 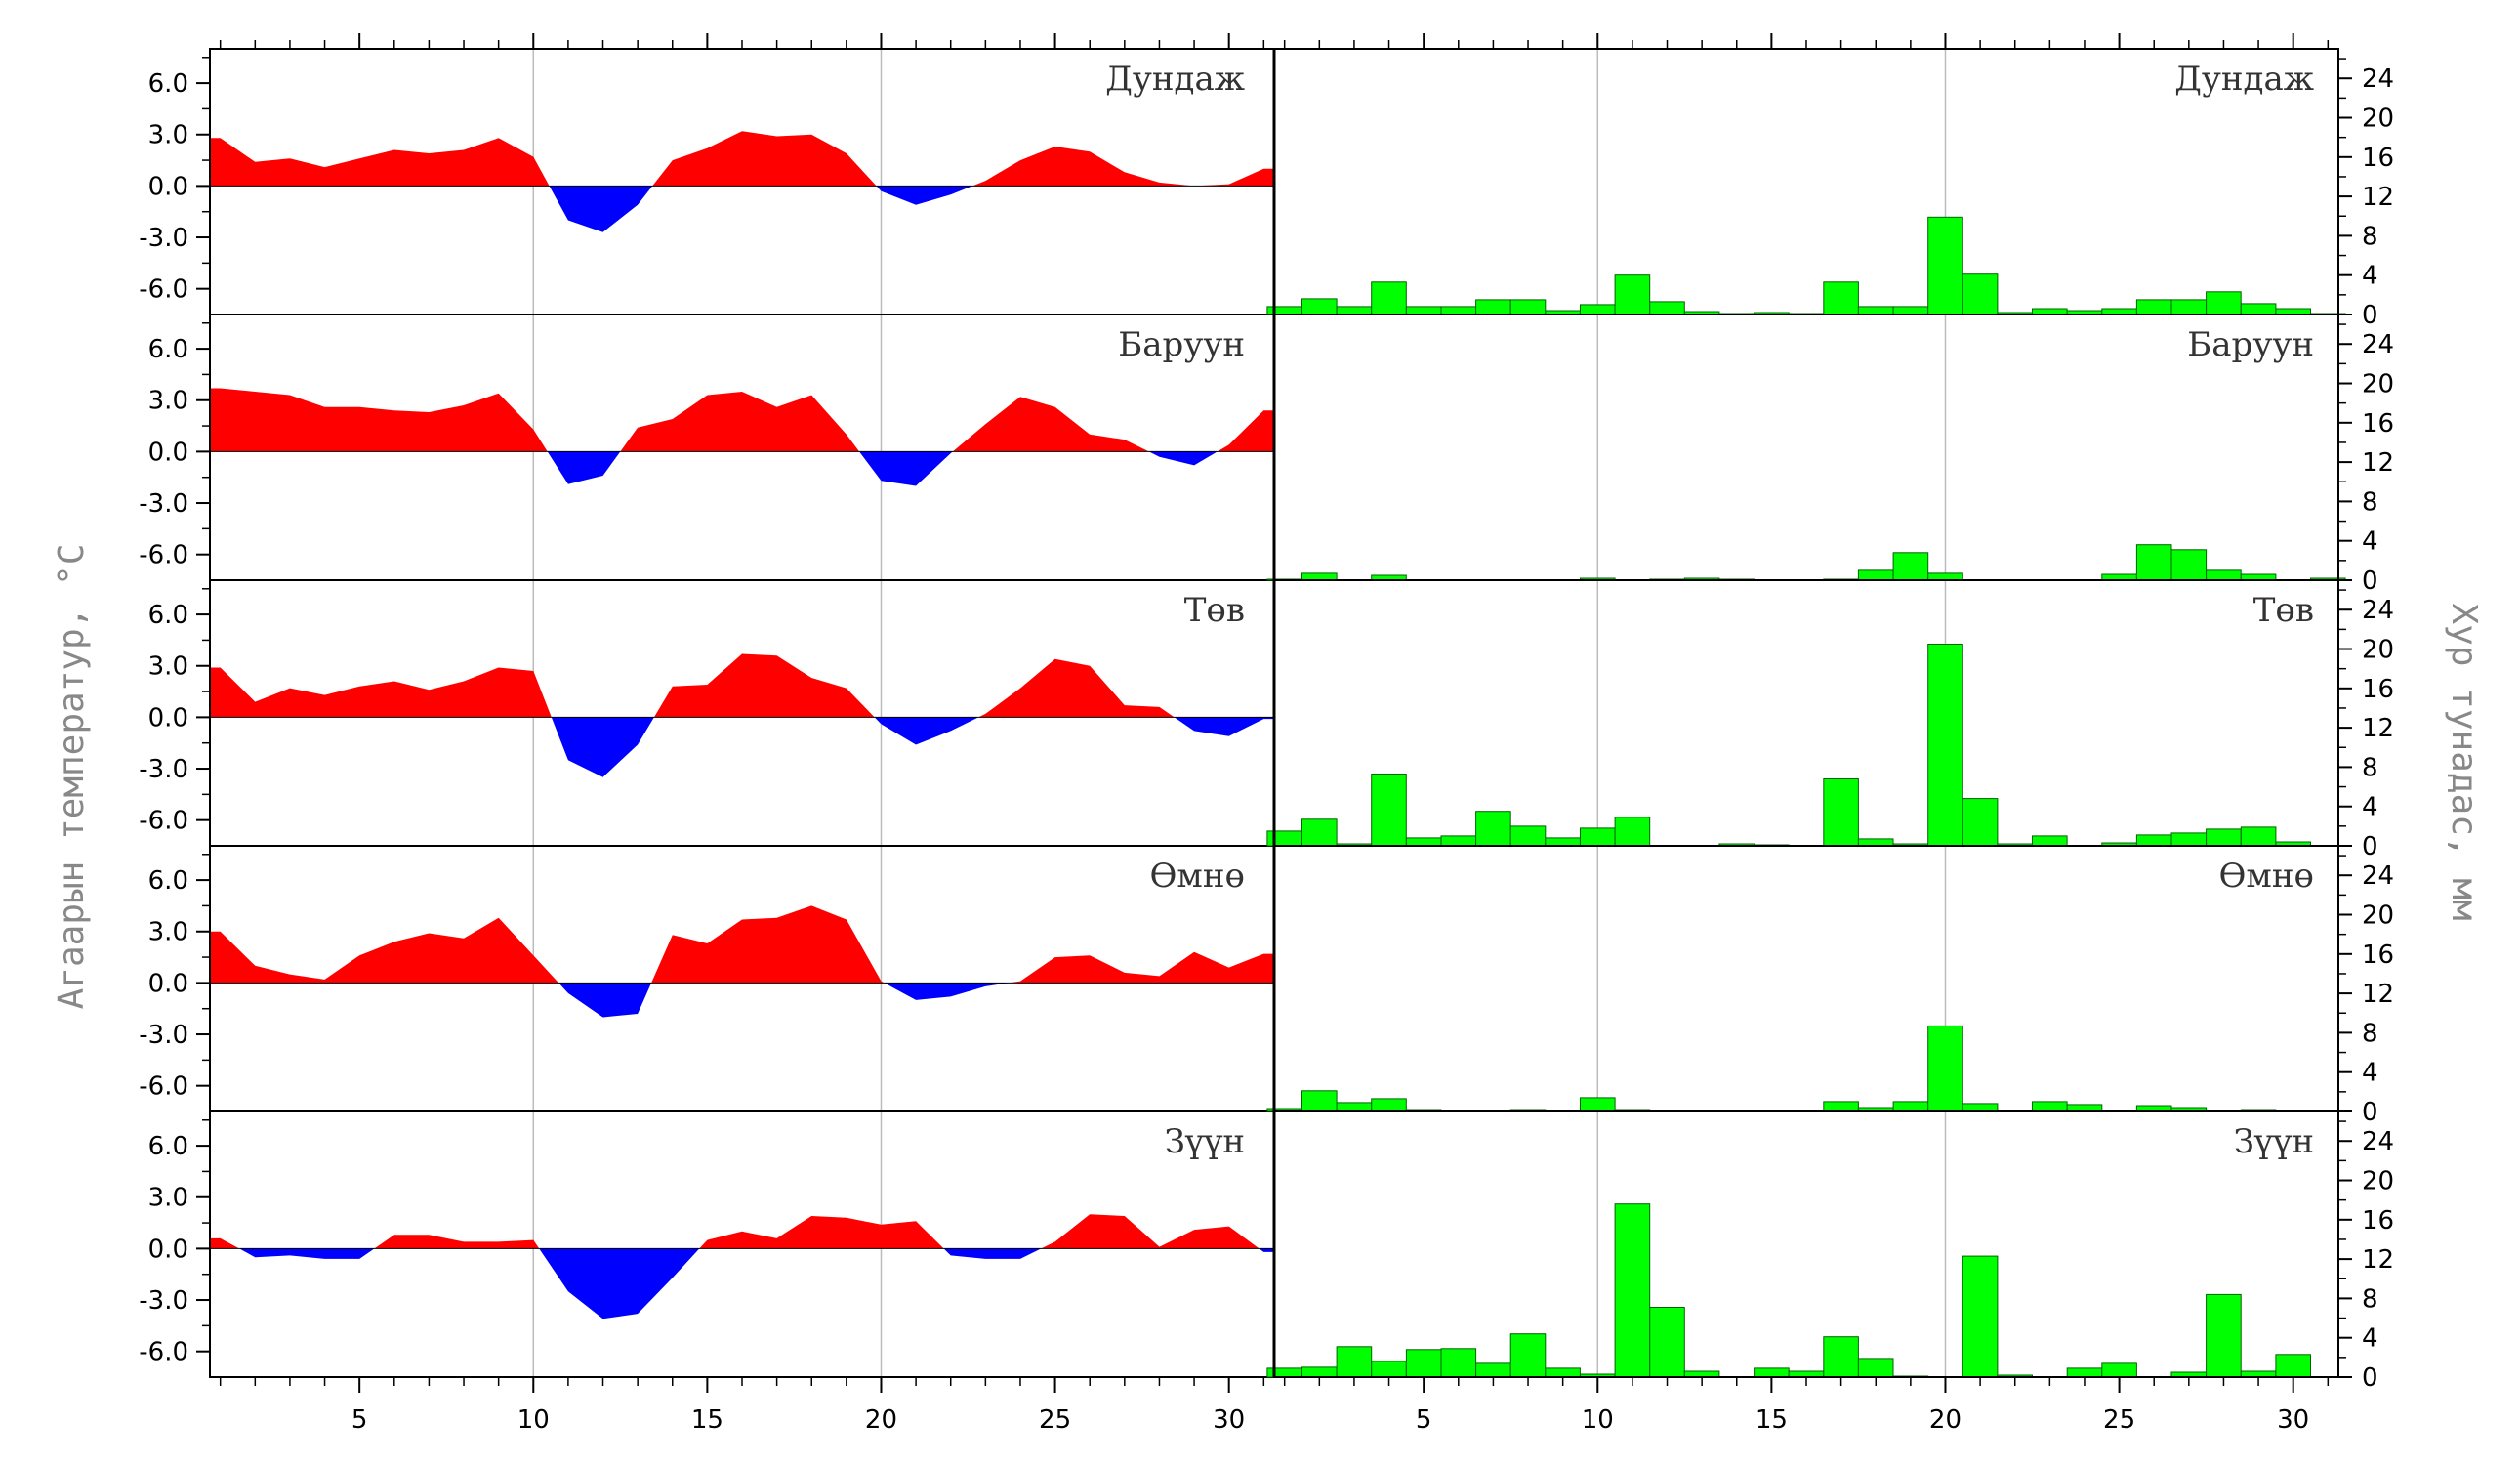 I want to click on panel-label: Өмнө, so click(x=2266, y=876).